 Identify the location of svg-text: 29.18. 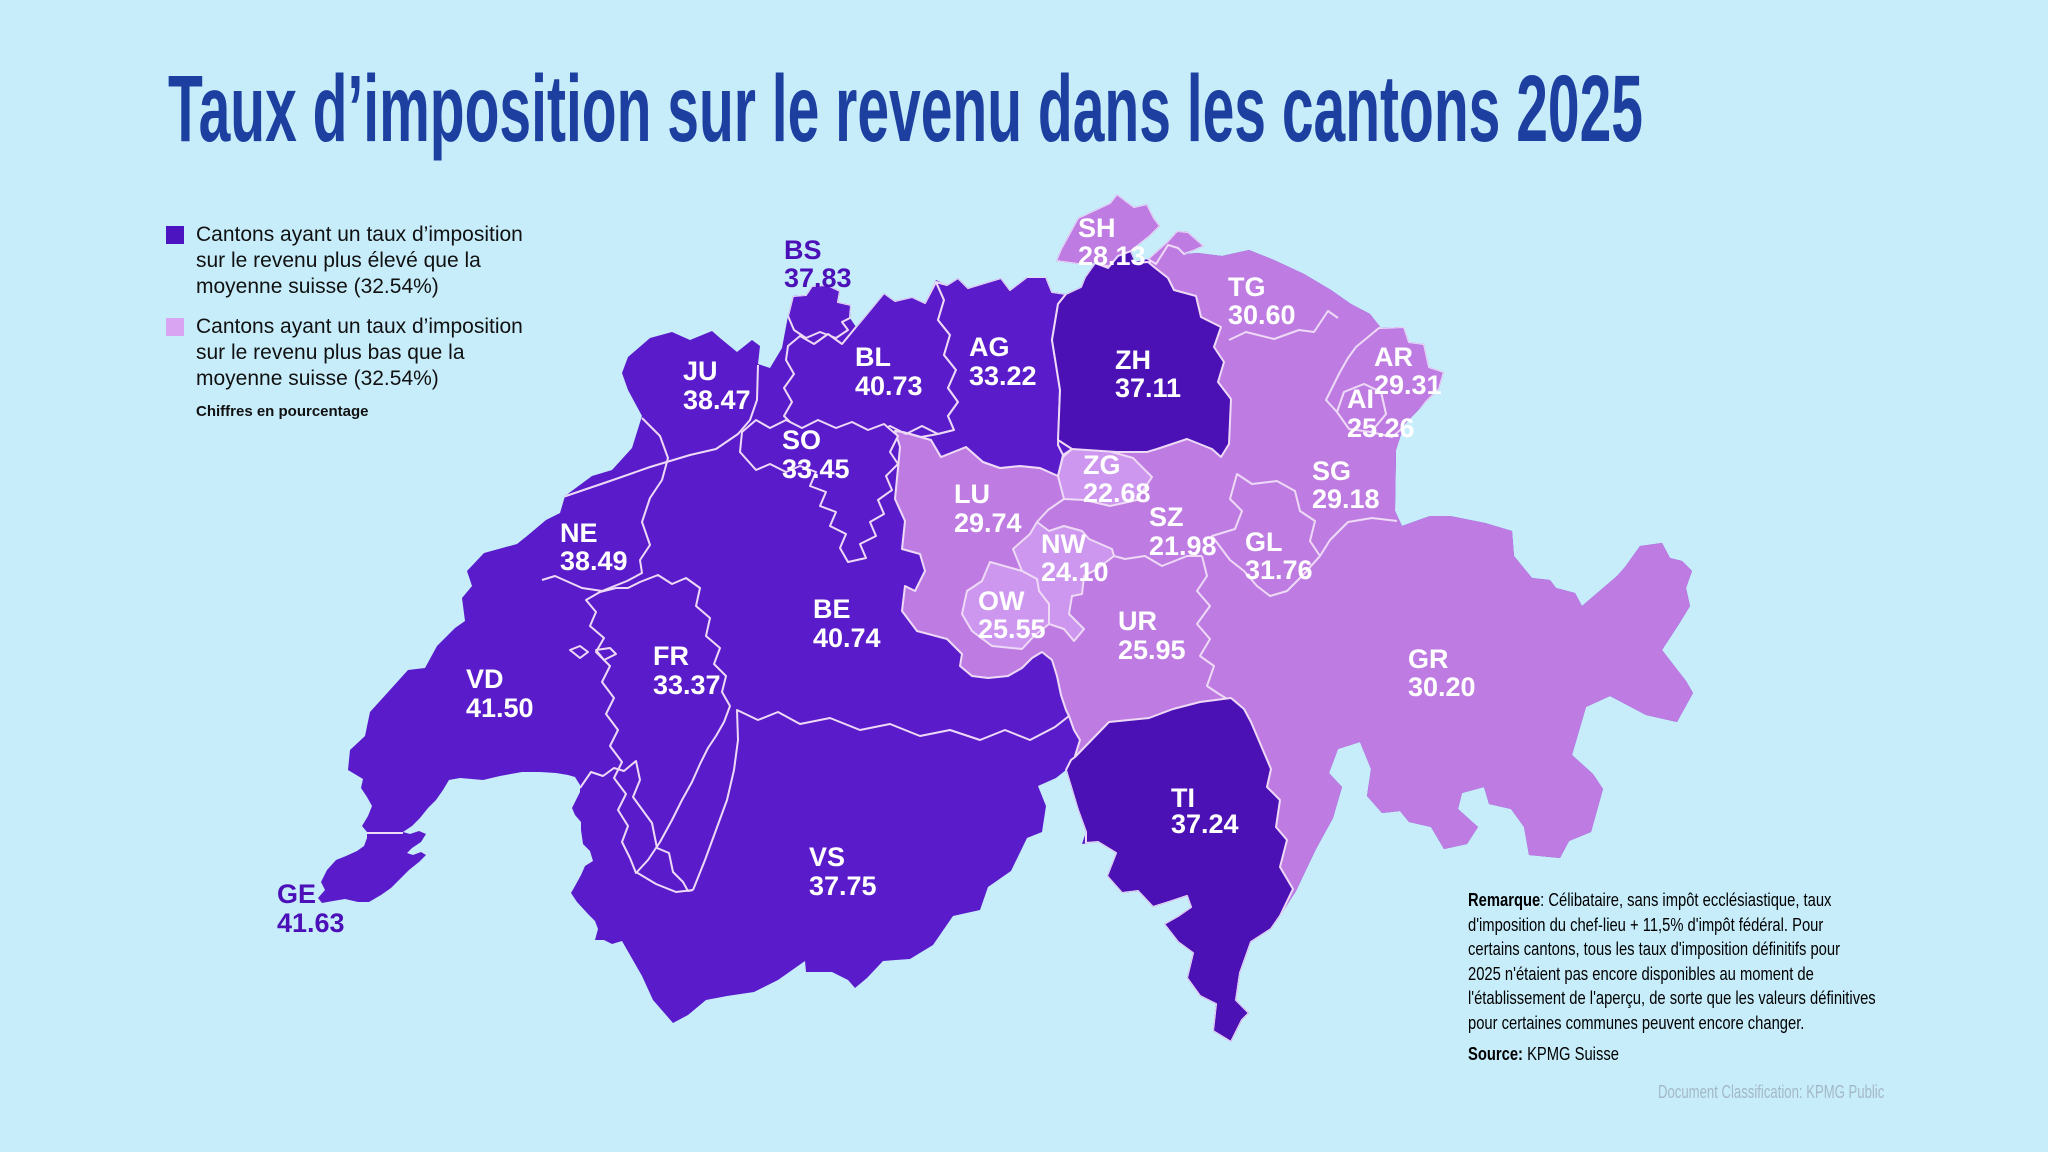
(1346, 499).